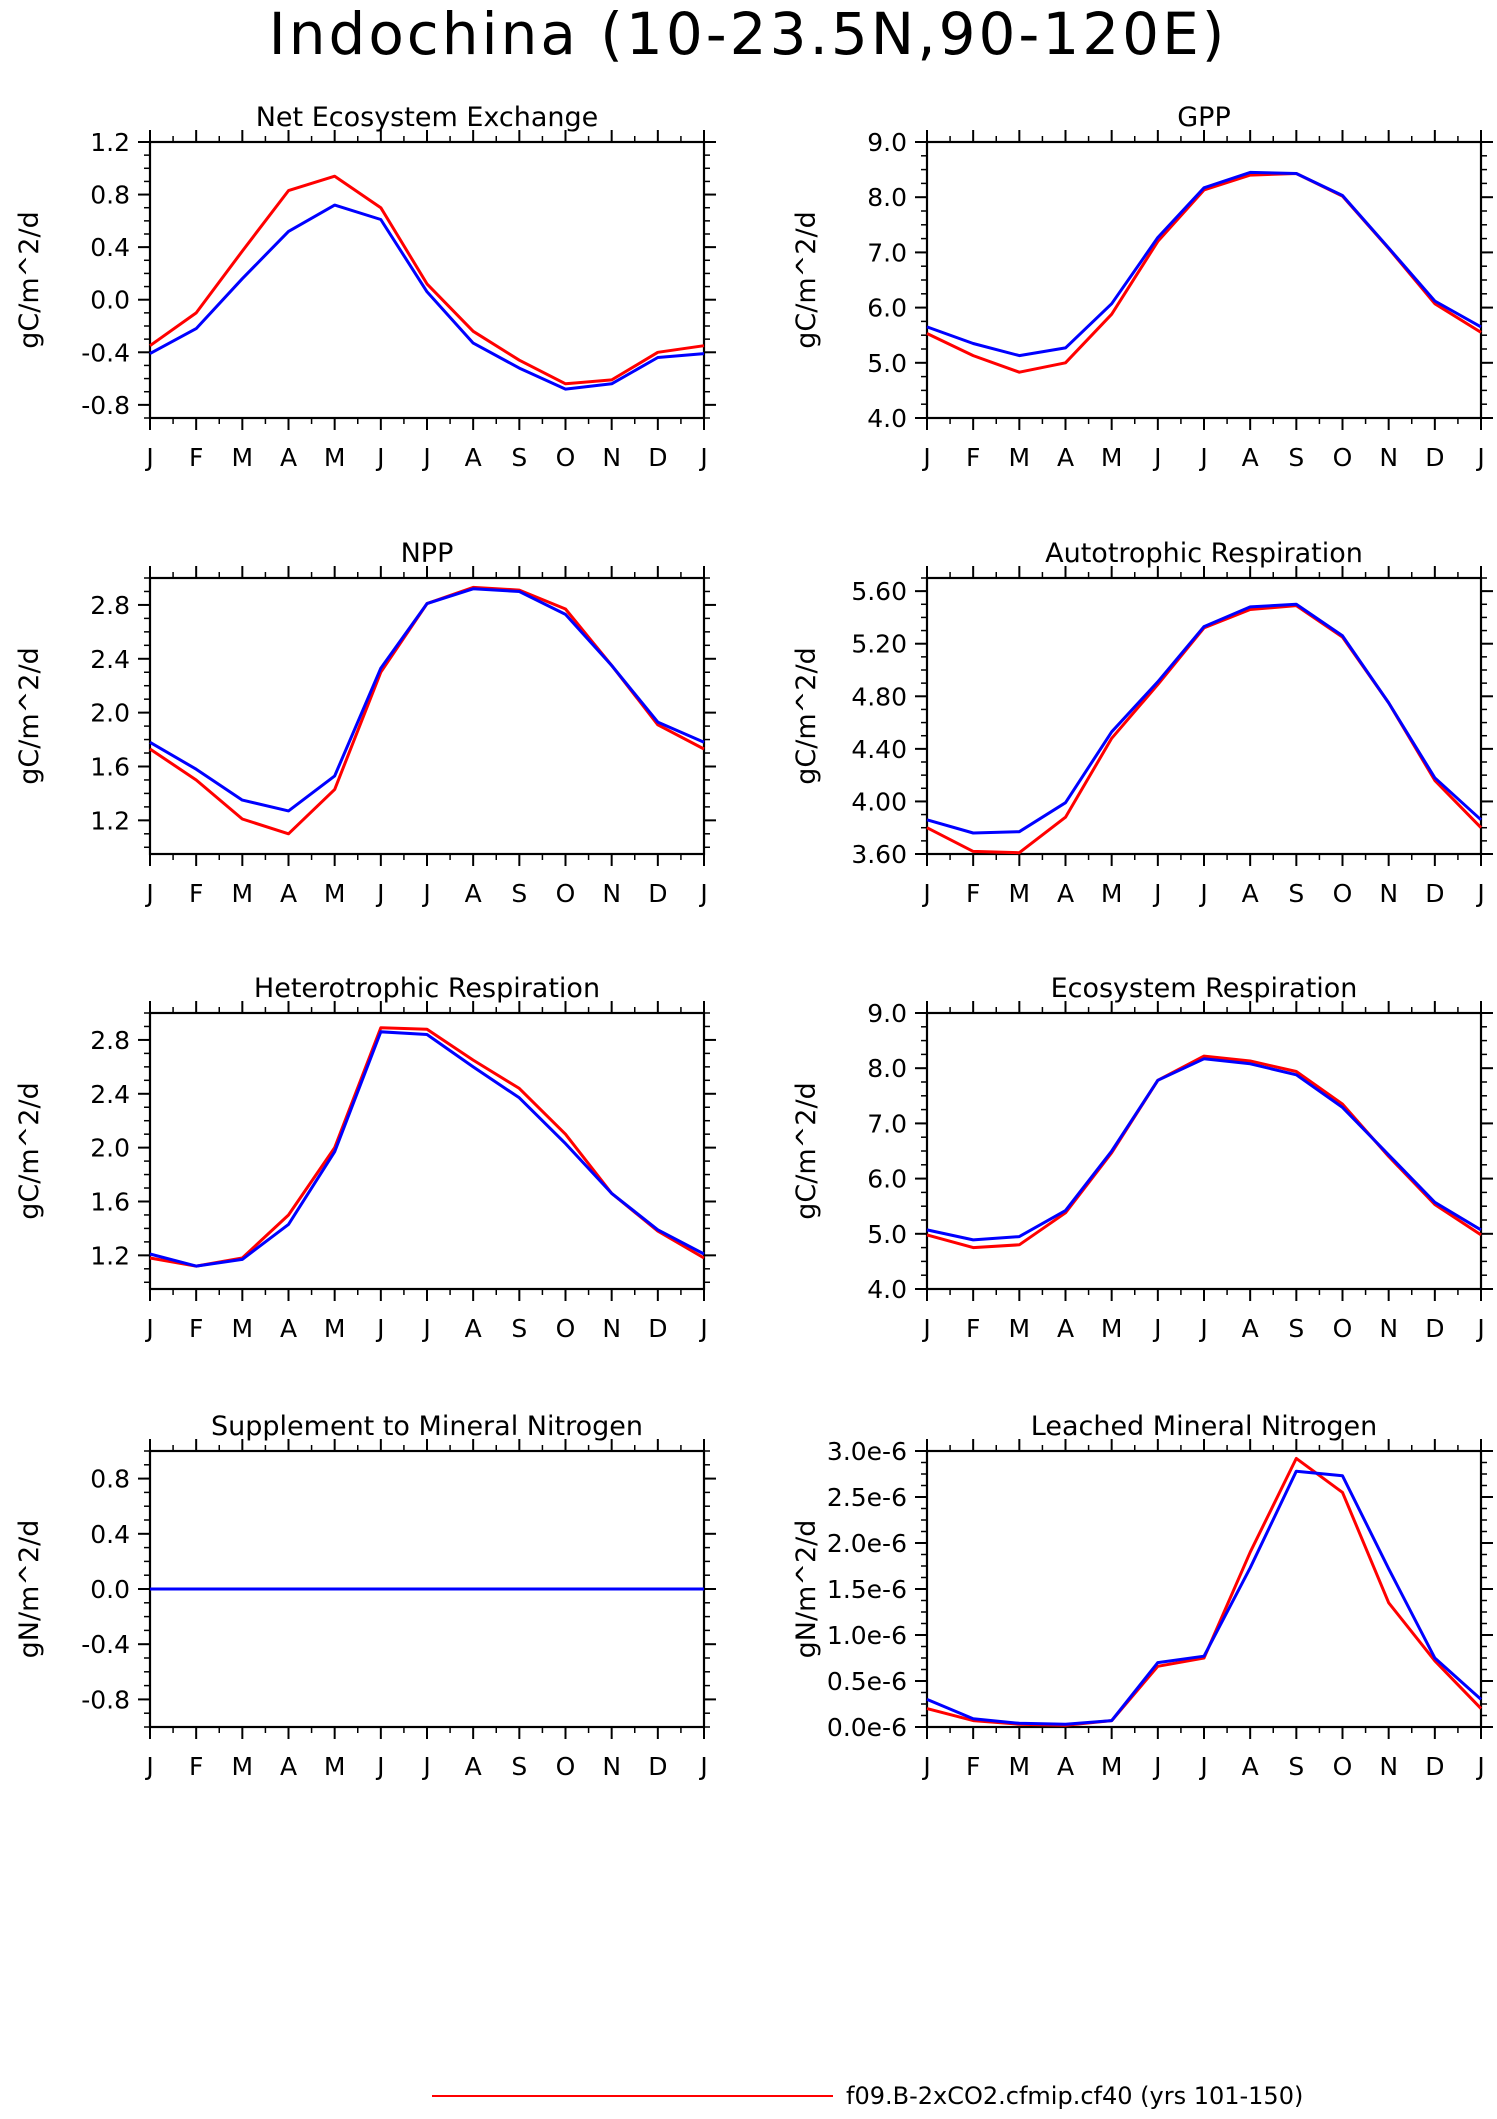 The image size is (1497, 2119). What do you see at coordinates (887, 142) in the screenshot?
I see `y-tick-label: 9.0` at bounding box center [887, 142].